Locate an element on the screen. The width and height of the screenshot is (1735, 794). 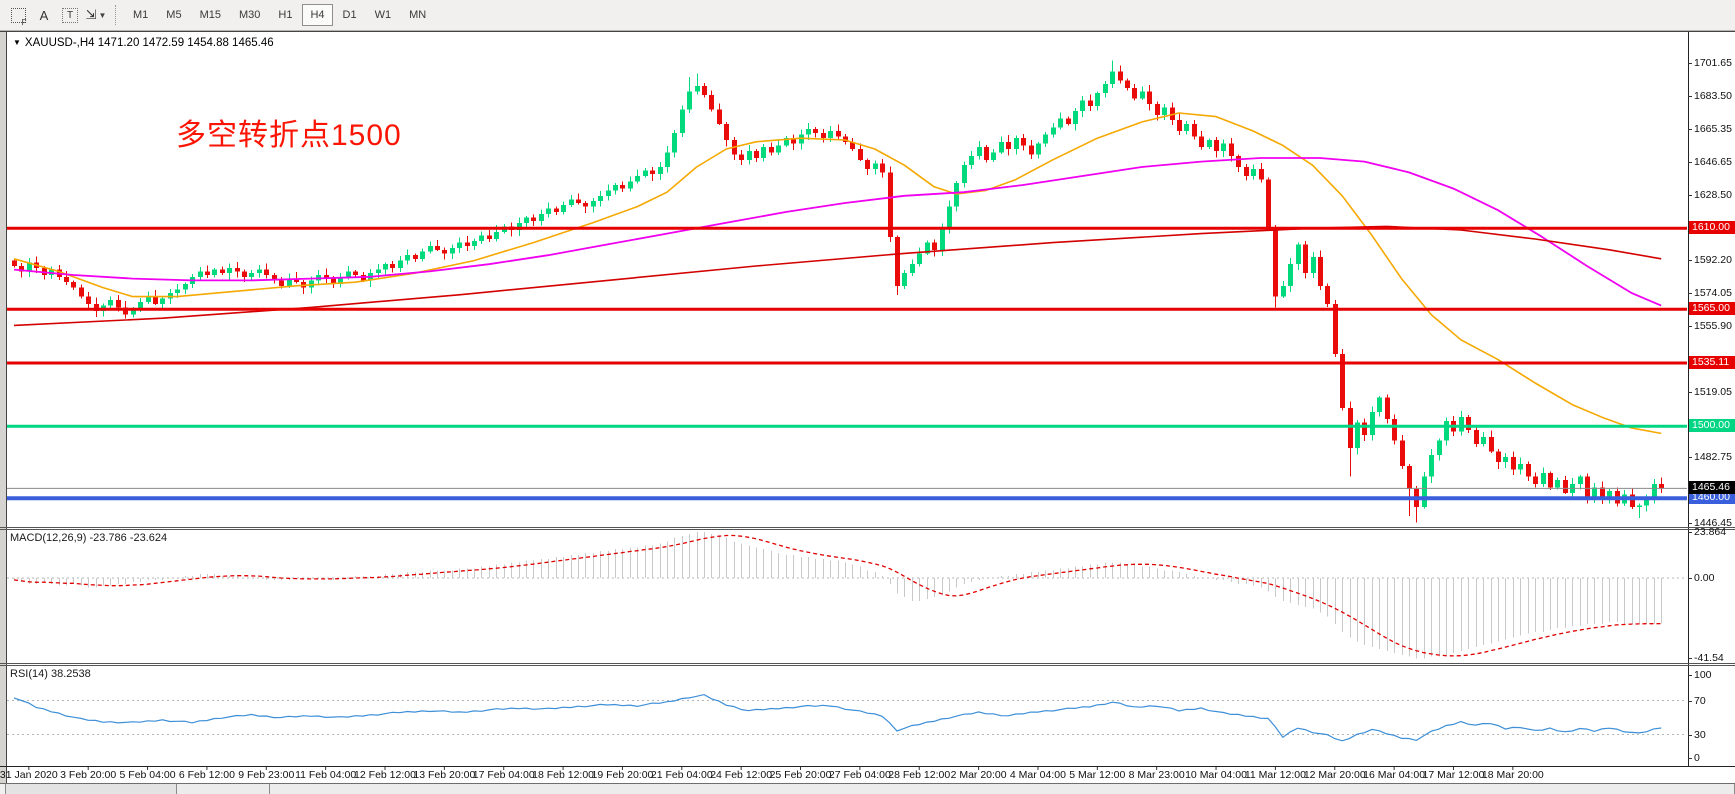
time-tick-label: 9 Feb 23:00 is located at coordinates (266, 775).